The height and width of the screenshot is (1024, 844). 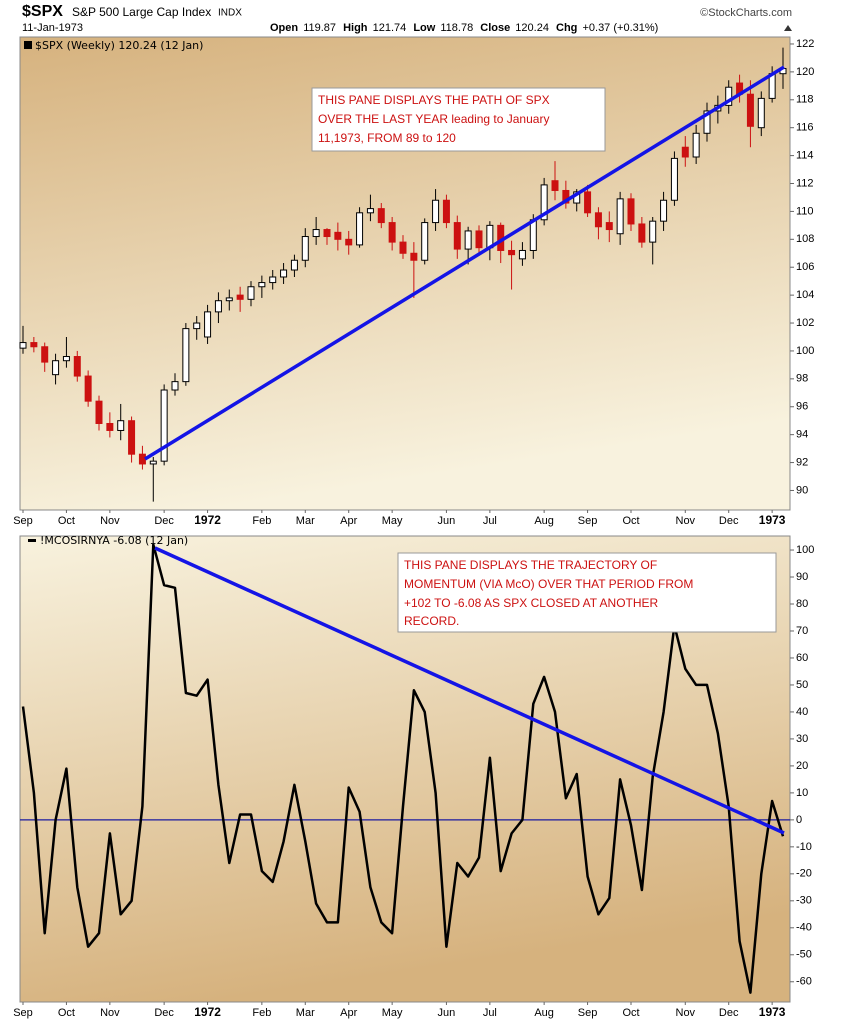 I want to click on y-tick-label: -20, so click(x=804, y=874).